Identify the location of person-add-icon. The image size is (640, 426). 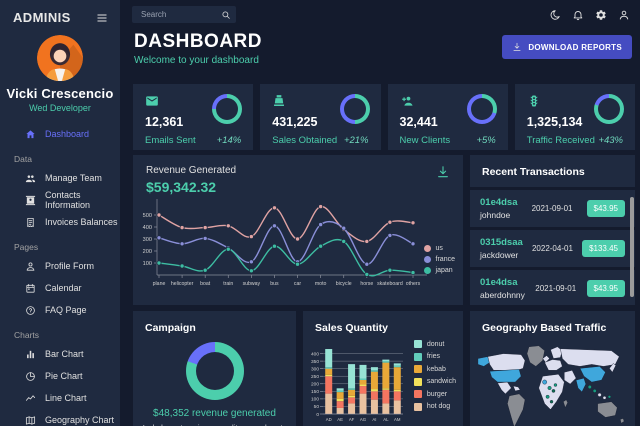
(448, 101).